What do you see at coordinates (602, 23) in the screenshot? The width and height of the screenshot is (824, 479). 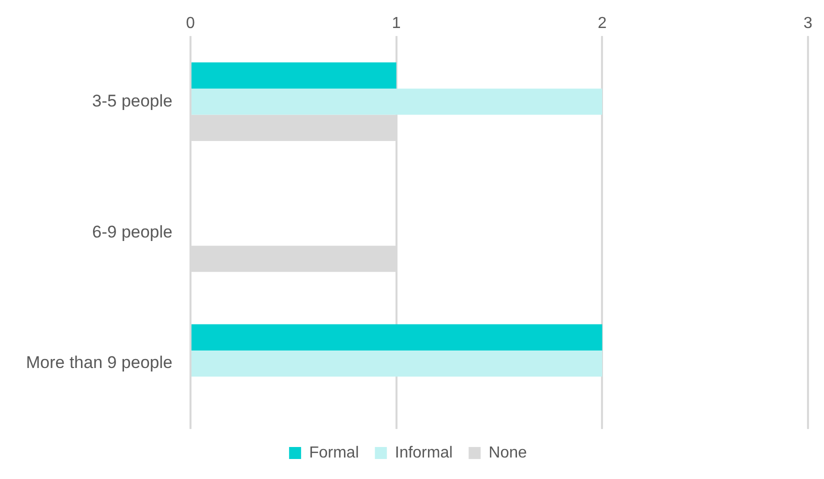 I see `x-tick-label: 2` at bounding box center [602, 23].